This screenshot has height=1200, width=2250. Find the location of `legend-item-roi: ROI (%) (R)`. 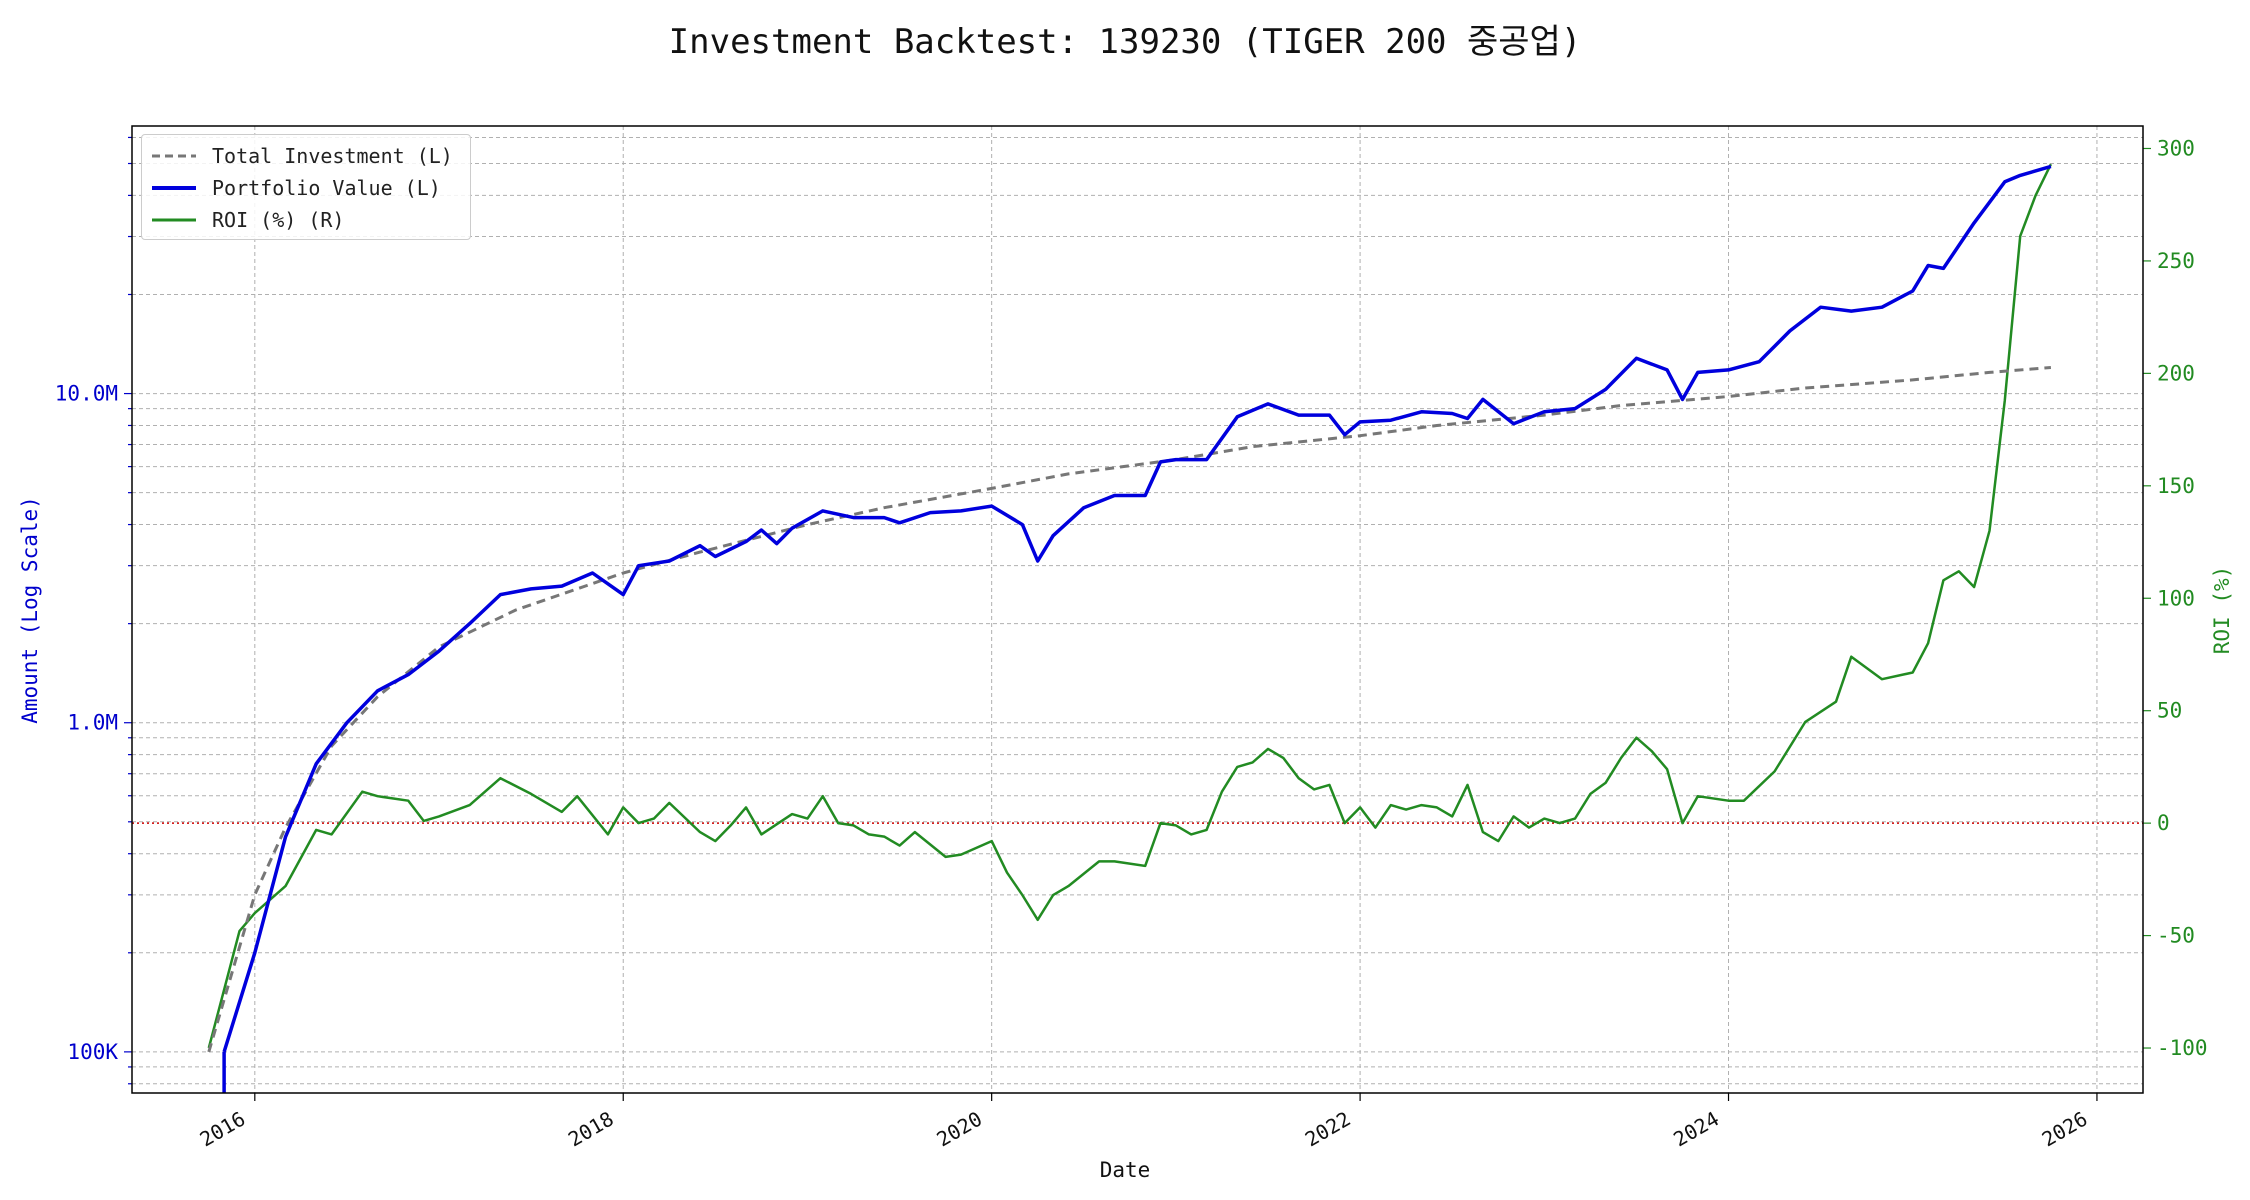

legend-item-roi: ROI (%) (R) is located at coordinates (248, 220).